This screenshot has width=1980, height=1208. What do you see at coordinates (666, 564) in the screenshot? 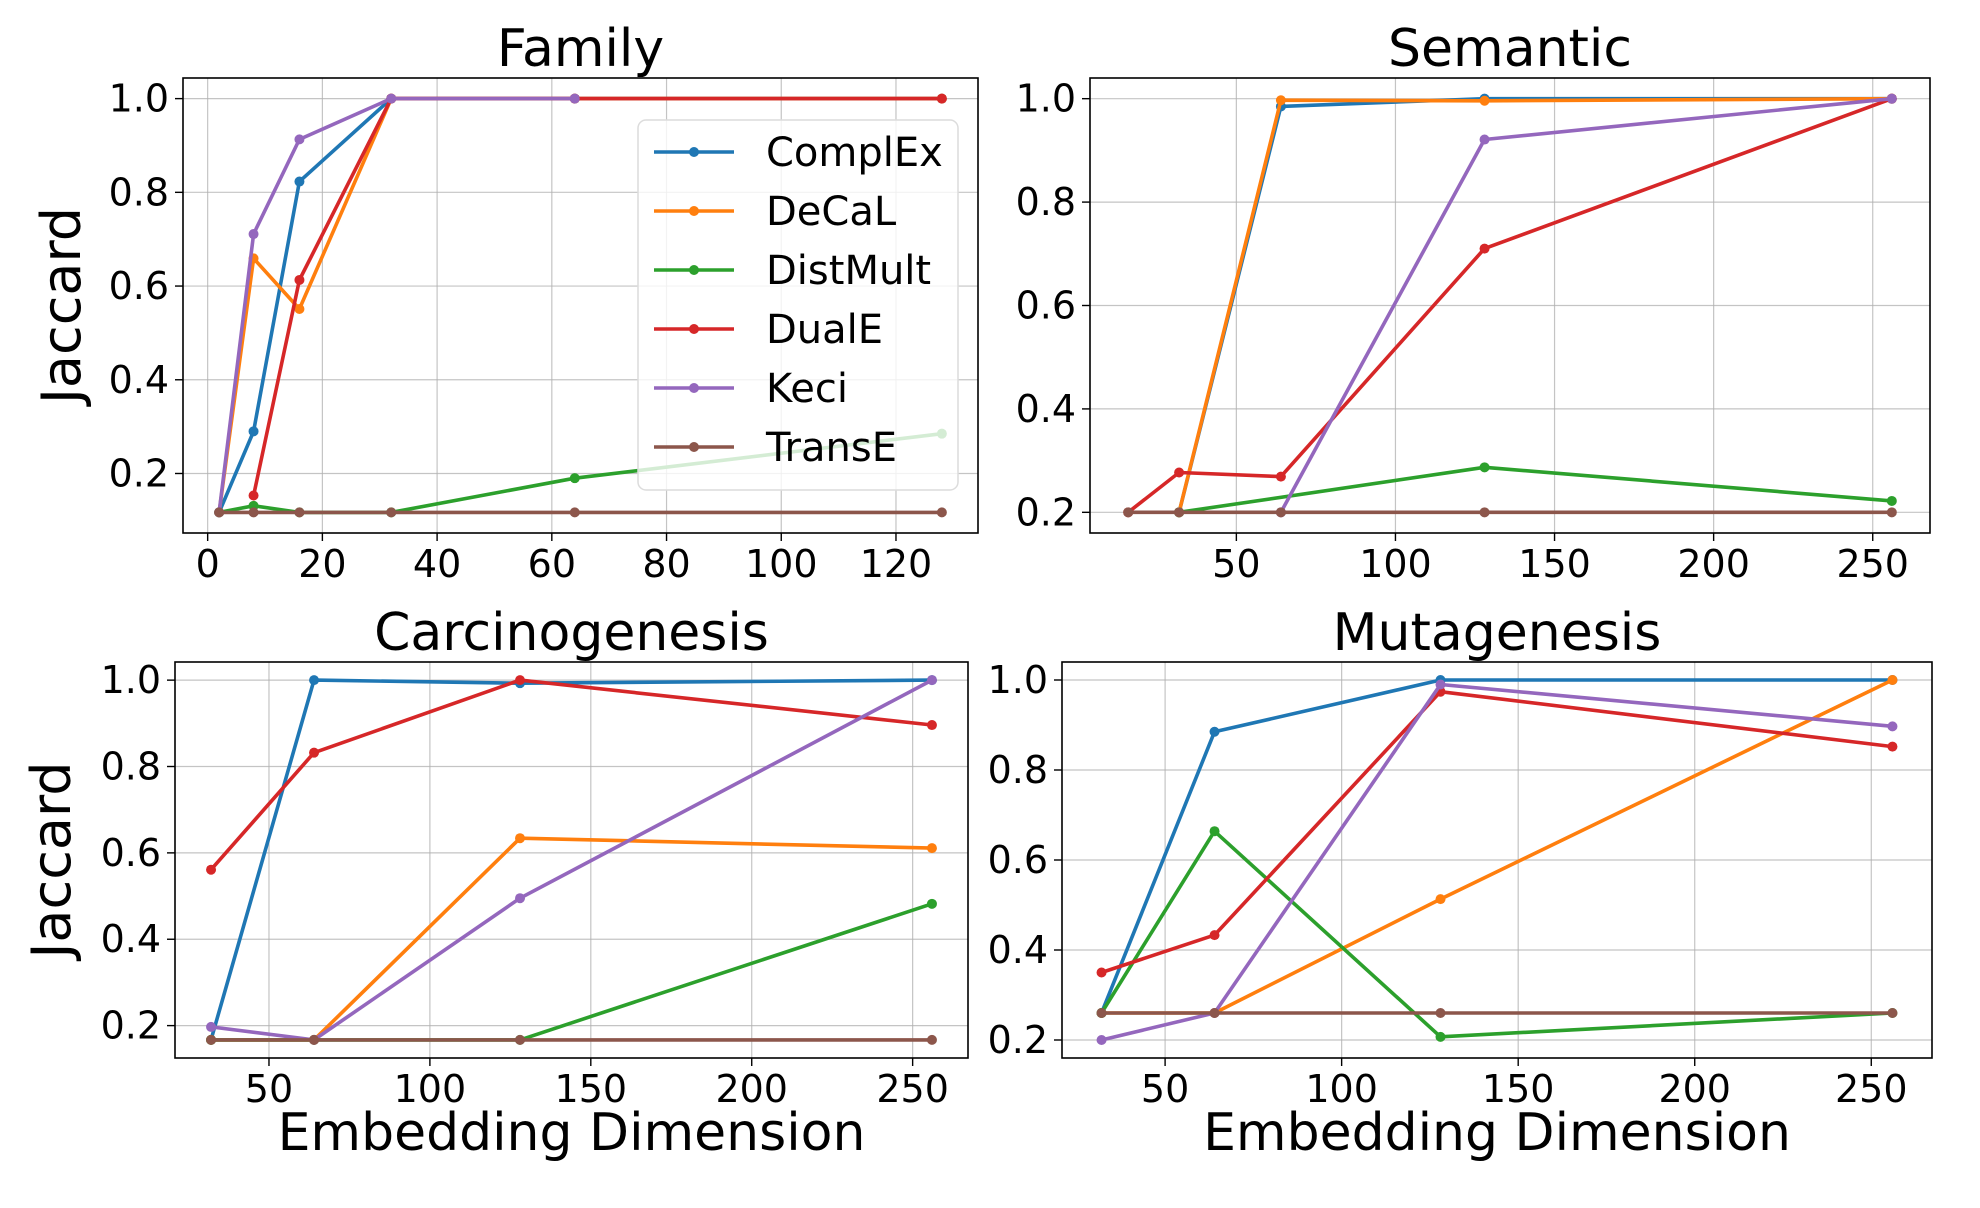
I see `x-tick-label: 80` at bounding box center [666, 564].